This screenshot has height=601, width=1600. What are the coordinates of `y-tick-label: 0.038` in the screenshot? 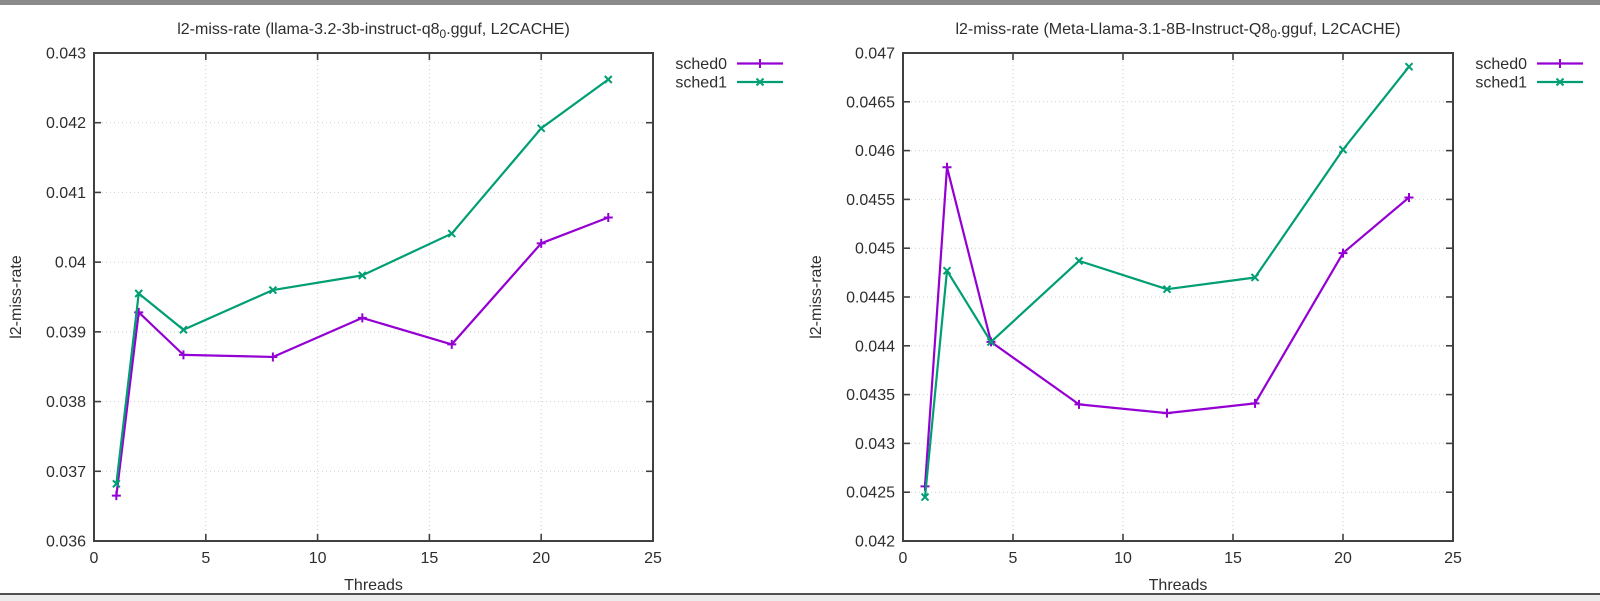 It's located at (66, 402).